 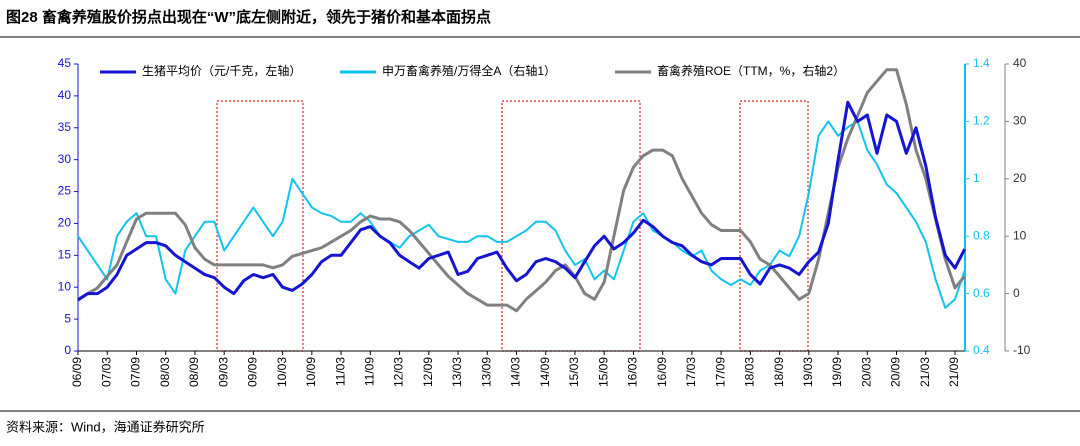 What do you see at coordinates (662, 372) in the screenshot?
I see `x-tick-label: 16/09` at bounding box center [662, 372].